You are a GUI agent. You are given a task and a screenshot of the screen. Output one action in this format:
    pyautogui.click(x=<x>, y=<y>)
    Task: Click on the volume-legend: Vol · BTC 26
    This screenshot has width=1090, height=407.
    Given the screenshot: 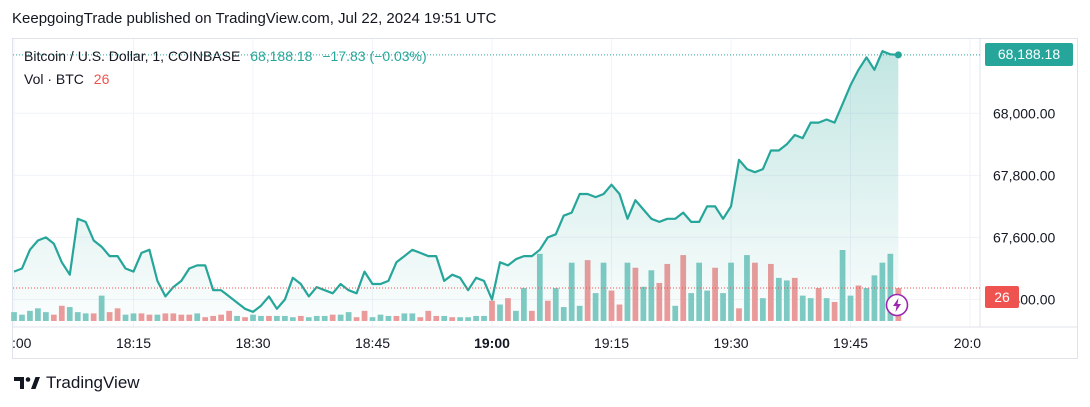 What is the action you would take?
    pyautogui.click(x=69, y=79)
    